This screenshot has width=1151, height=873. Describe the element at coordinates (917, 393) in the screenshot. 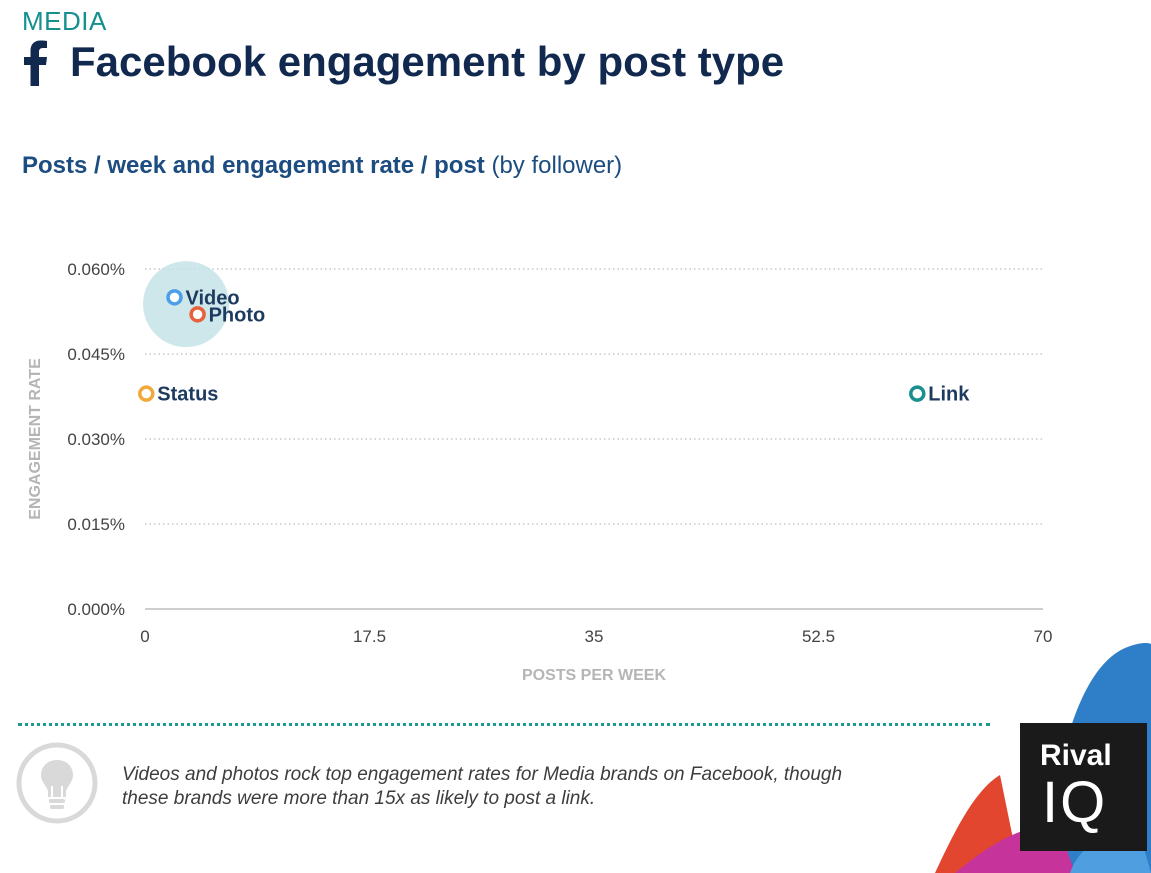

I see `point-link` at that location.